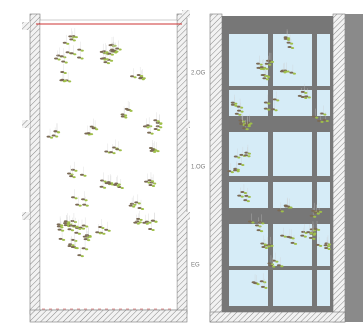 This screenshot has height=328, width=363. What do you see at coordinates (277, 317) in the screenshot?
I see `floor` at bounding box center [277, 317].